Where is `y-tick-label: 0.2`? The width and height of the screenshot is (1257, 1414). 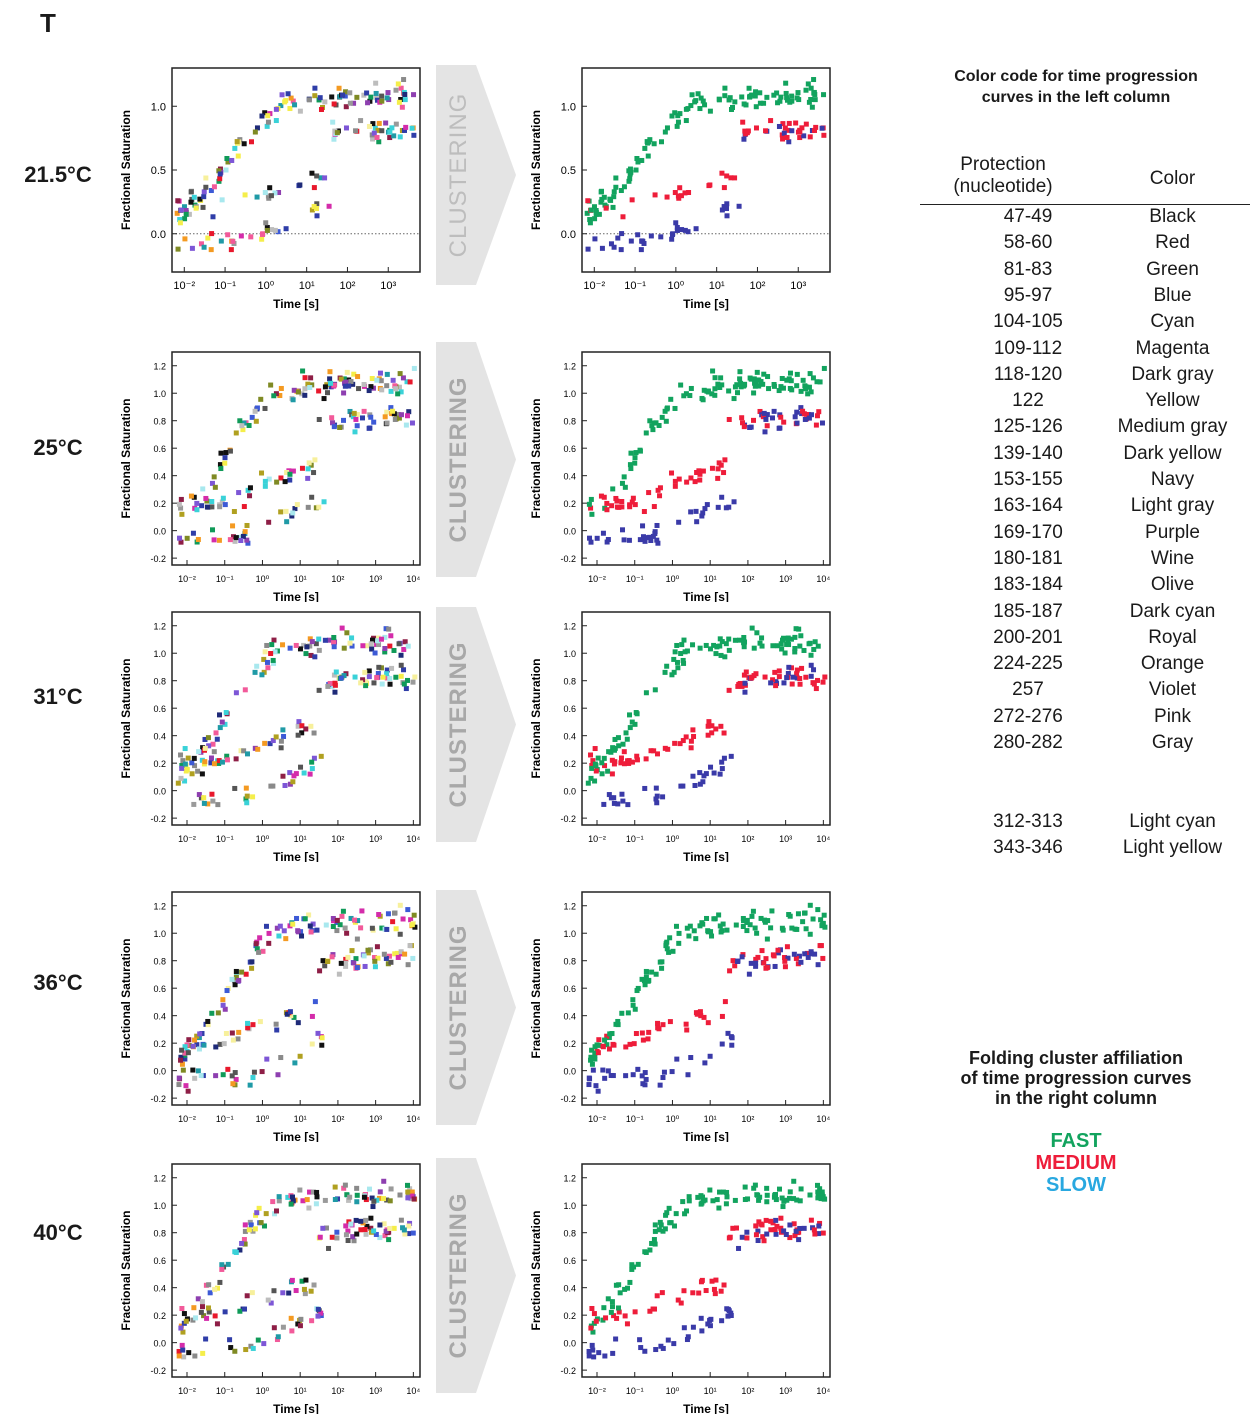
y-tick-label: 0.2 is located at coordinates (569, 1316).